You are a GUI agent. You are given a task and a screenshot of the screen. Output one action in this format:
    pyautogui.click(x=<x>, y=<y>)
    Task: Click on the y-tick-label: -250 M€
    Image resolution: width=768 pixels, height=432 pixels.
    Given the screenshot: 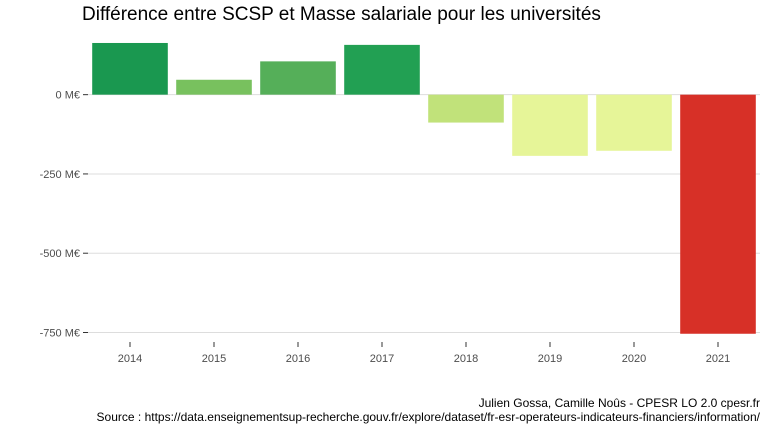 What is the action you would take?
    pyautogui.click(x=60, y=175)
    